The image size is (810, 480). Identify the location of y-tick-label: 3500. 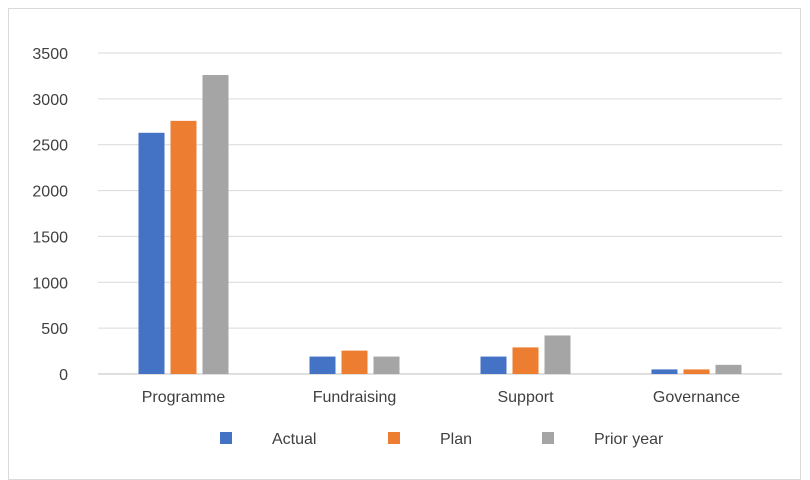
(50, 54).